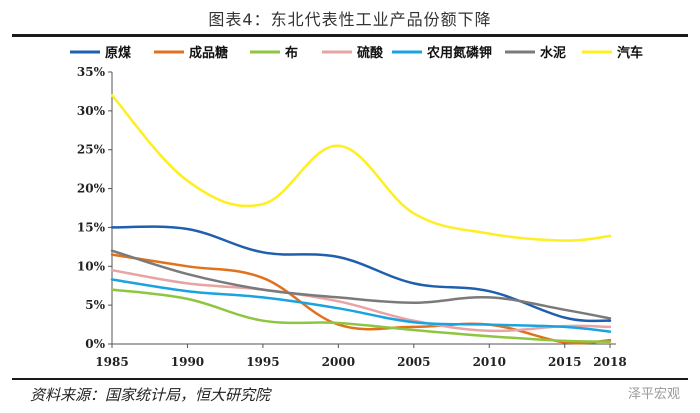 The height and width of the screenshot is (413, 700). What do you see at coordinates (350, 19) in the screenshot?
I see `chart-title: 图表4：东北代表性工业产品份额下降` at bounding box center [350, 19].